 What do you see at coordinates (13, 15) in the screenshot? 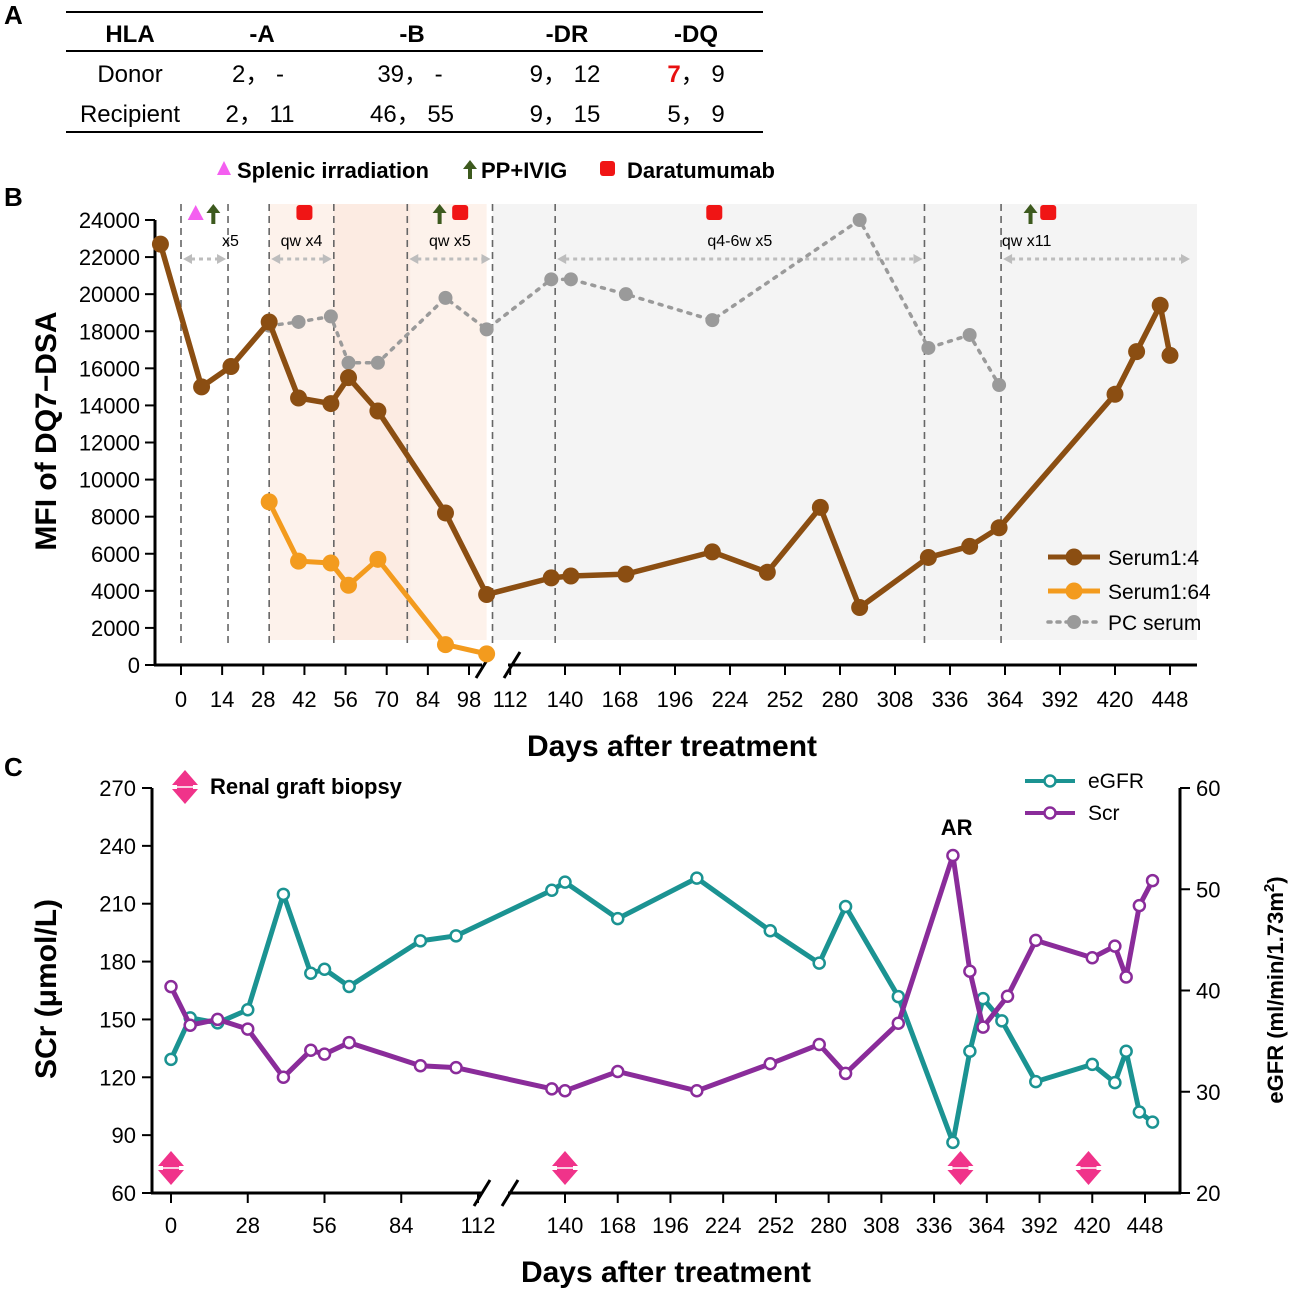
I see `panel-letter-a: A` at bounding box center [13, 15].